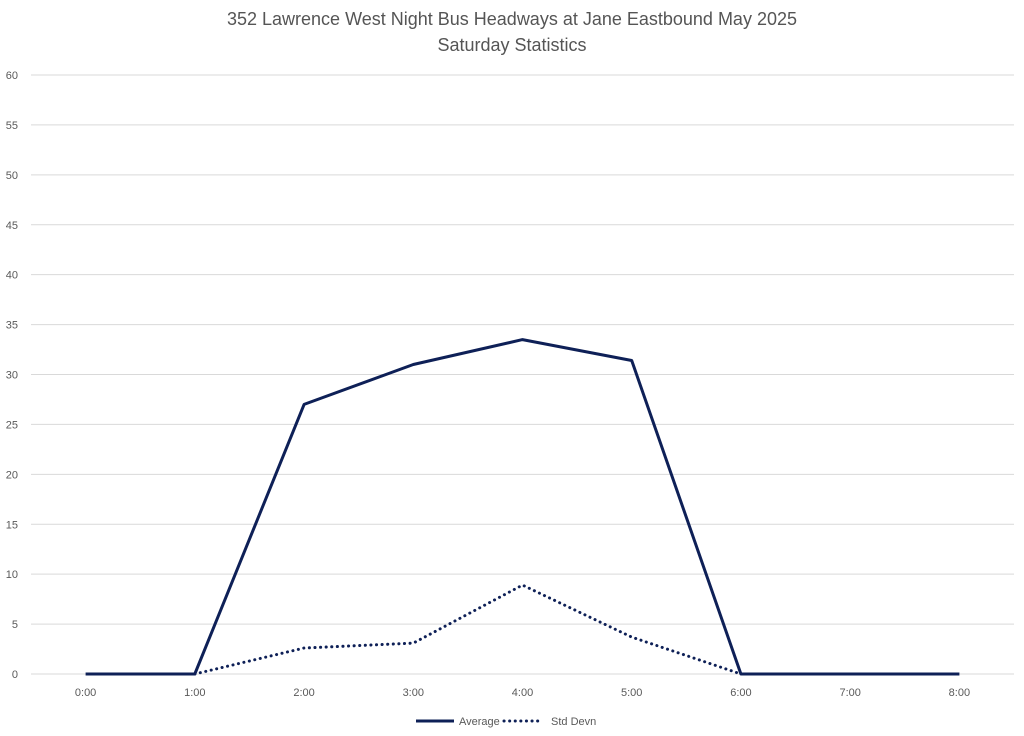  Describe the element at coordinates (468, 629) in the screenshot. I see `series-line-std-devn` at that location.